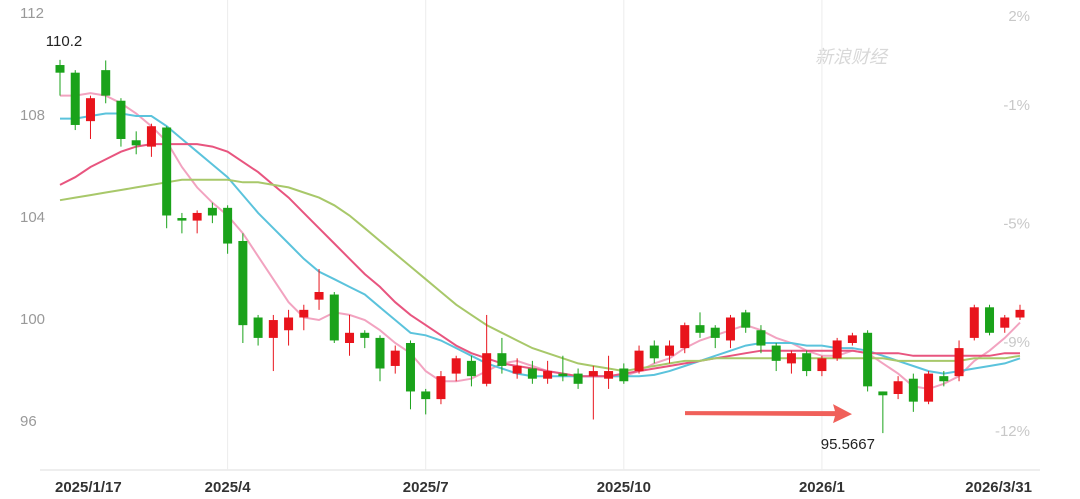  I want to click on y2-tick-label: -9%, so click(1016, 342).